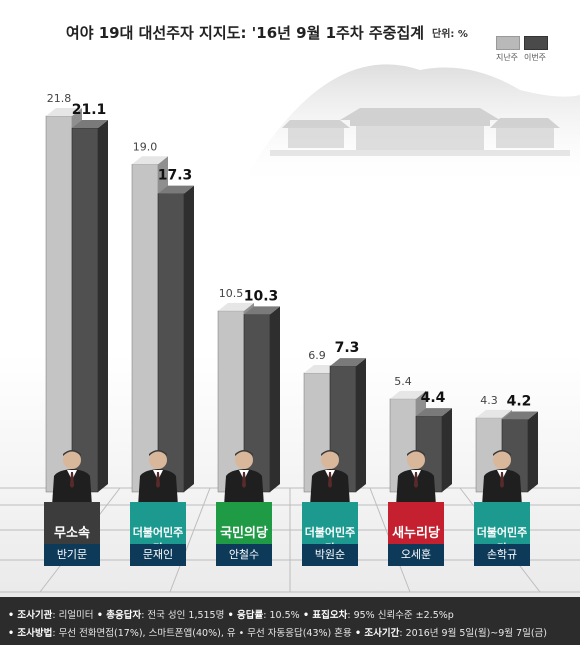 This screenshot has width=580, height=645. I want to click on value-label-last-week-2: 19.0, so click(145, 146).